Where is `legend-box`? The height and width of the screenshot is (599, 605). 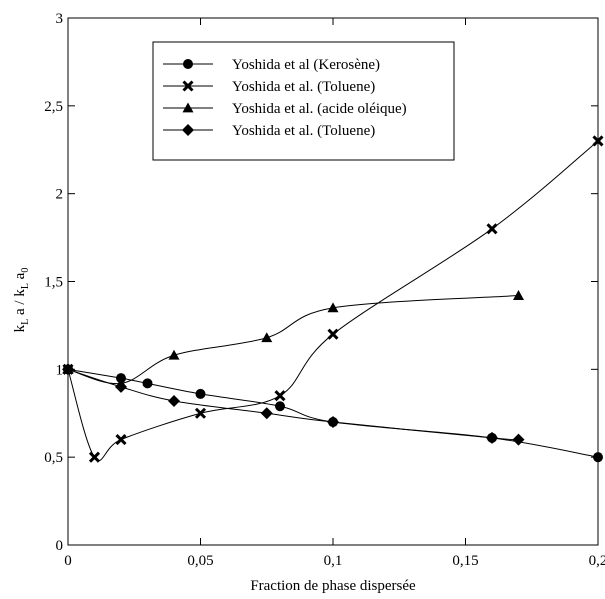 legend-box is located at coordinates (303, 101).